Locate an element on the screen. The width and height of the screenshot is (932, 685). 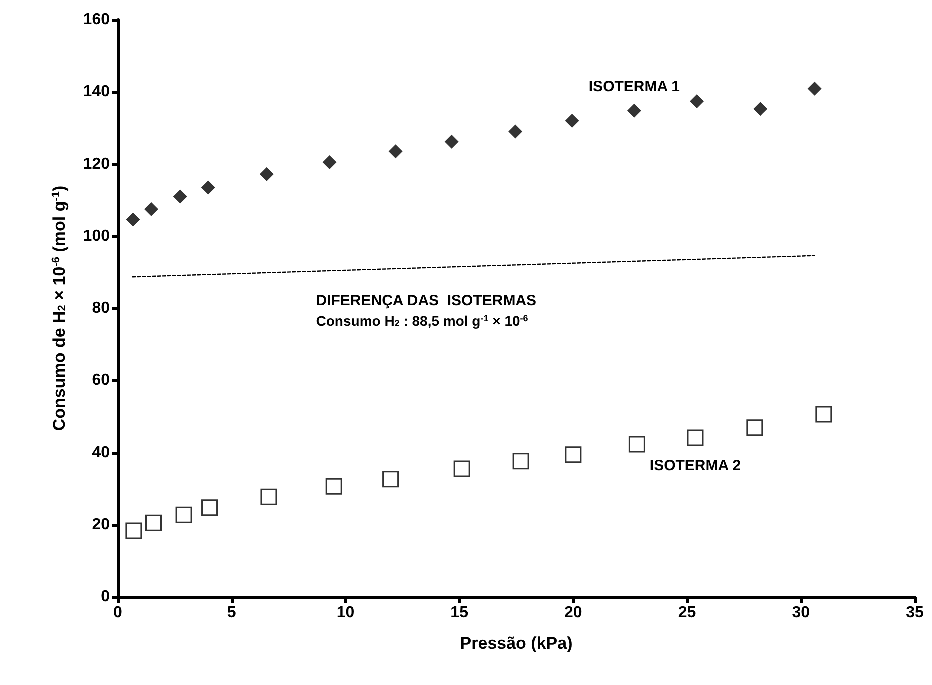
y-tick-label: 140 is located at coordinates (96, 92).